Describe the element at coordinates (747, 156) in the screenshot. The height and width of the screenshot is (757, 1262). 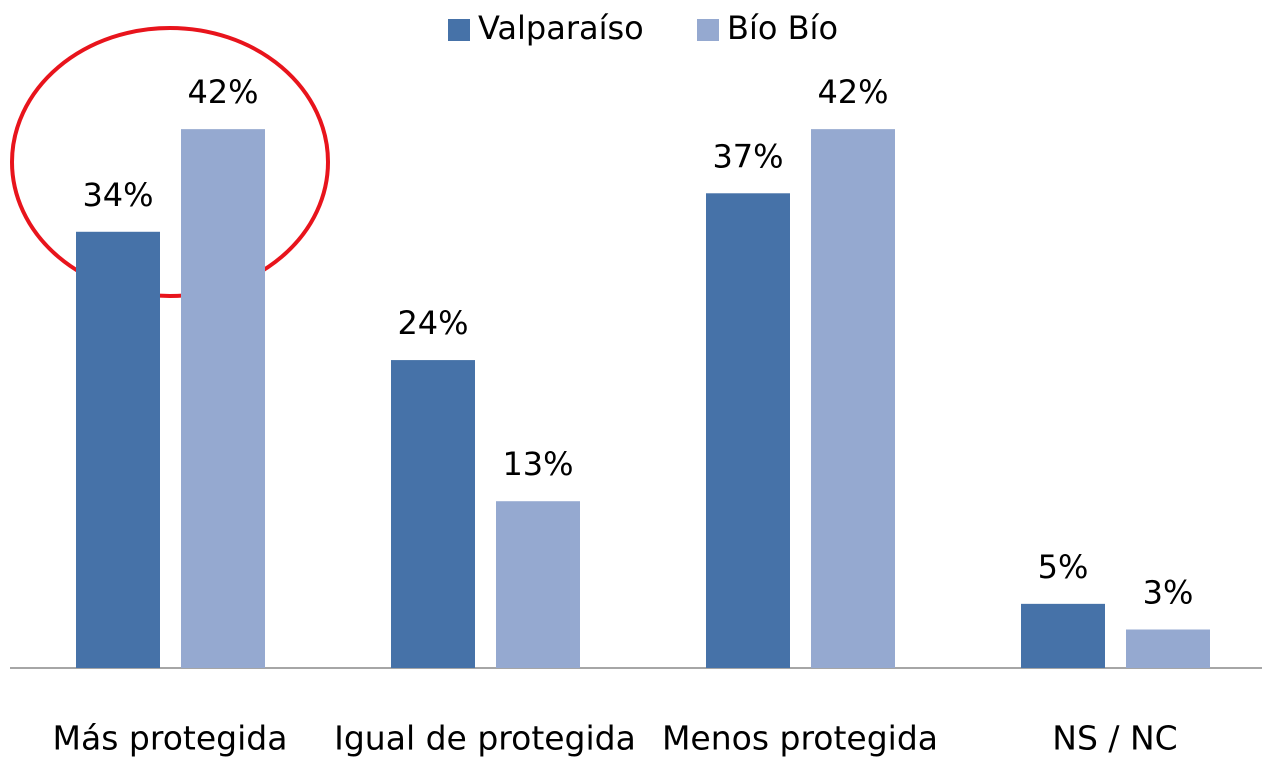
I see `data-label: 37%` at that location.